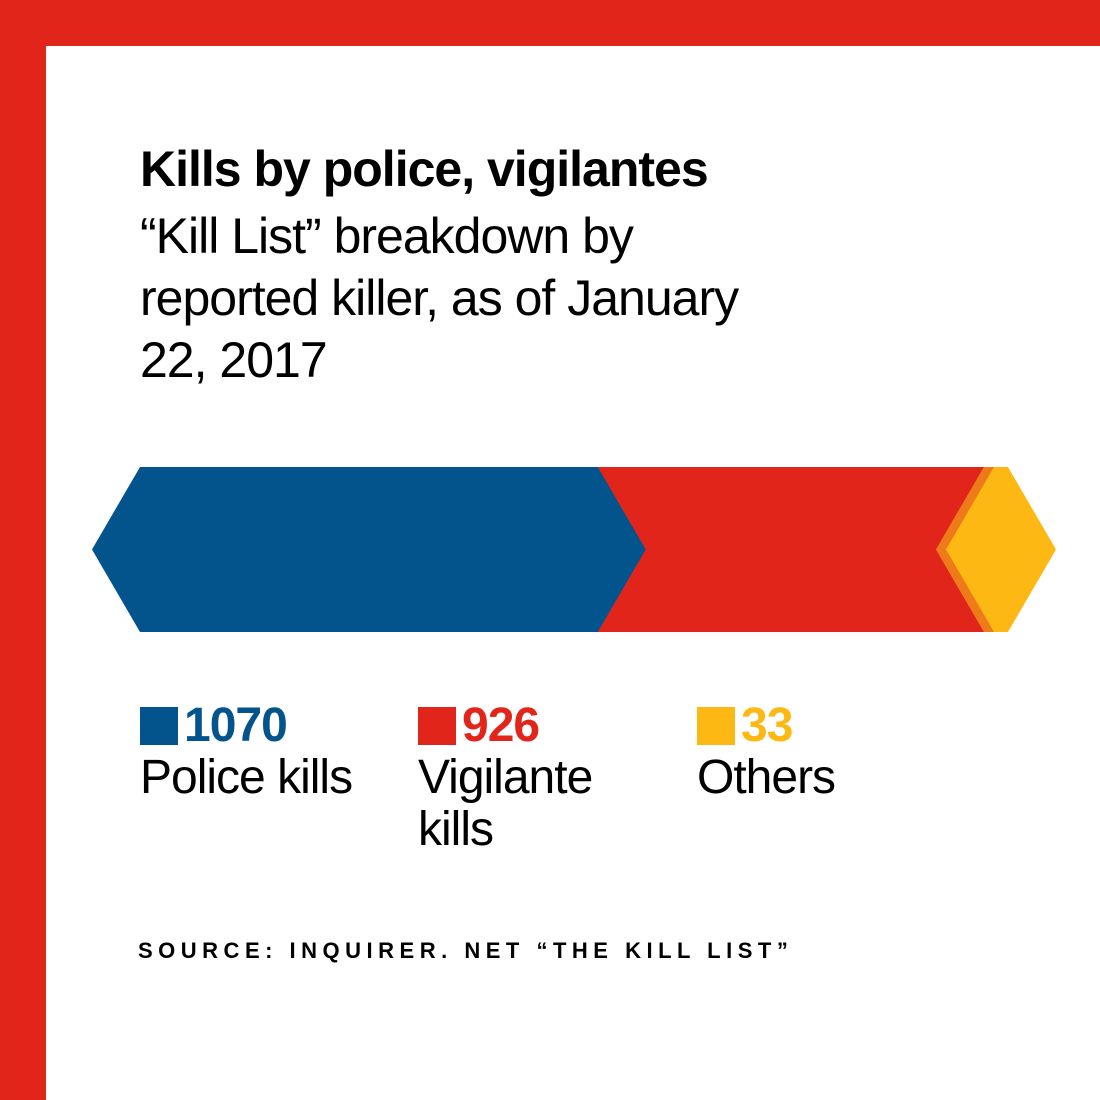  I want to click on legend-swatch-vigilante, so click(437, 726).